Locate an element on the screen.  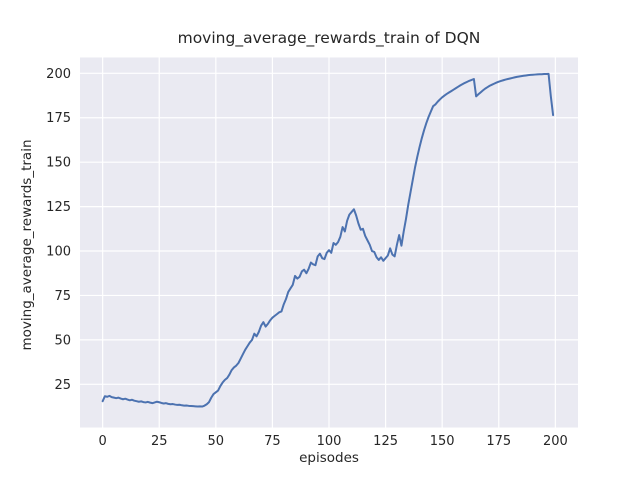
x-tick-label: 175 is located at coordinates (498, 441).